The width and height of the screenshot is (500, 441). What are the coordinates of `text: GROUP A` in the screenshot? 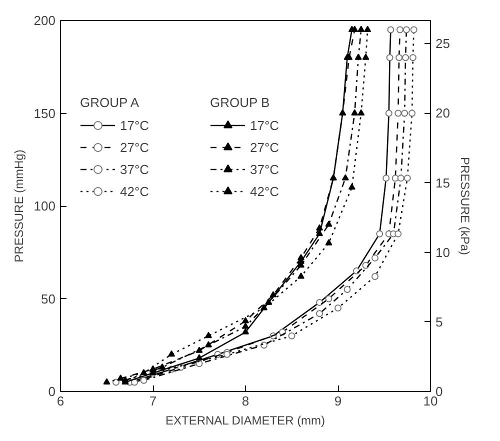 It's located at (110, 102).